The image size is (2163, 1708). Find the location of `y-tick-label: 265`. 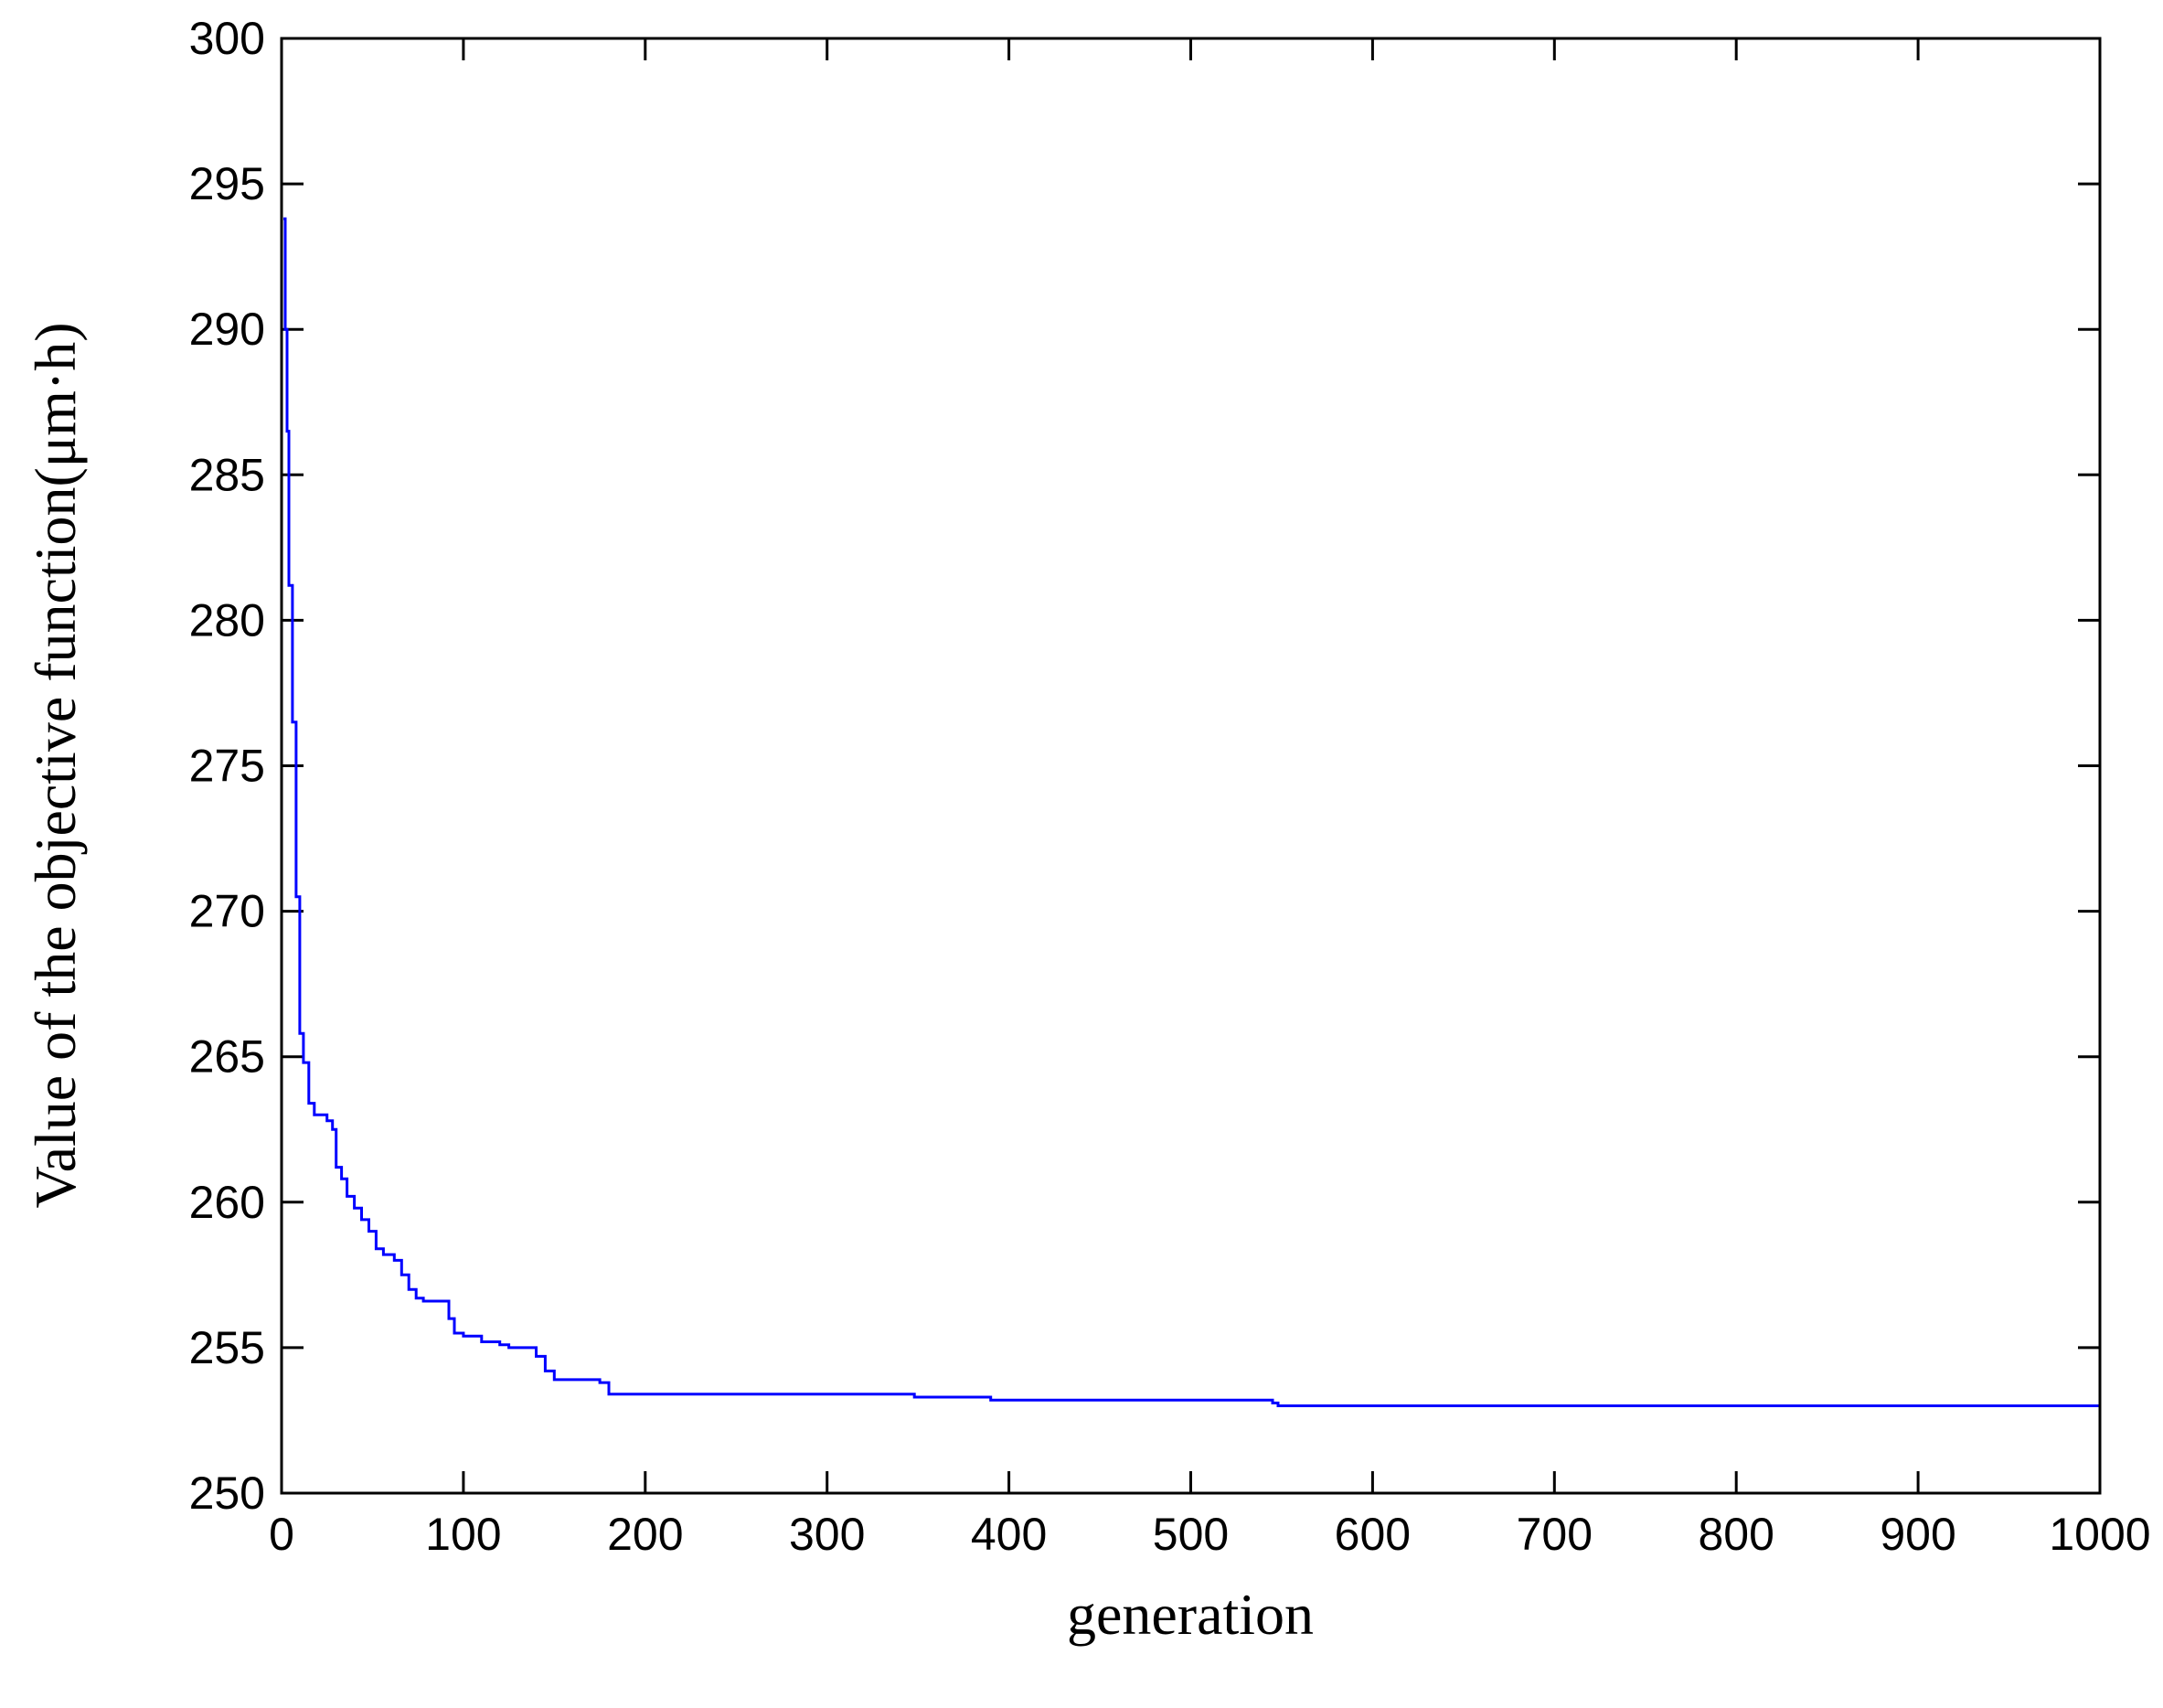

y-tick-label: 265 is located at coordinates (227, 1057).